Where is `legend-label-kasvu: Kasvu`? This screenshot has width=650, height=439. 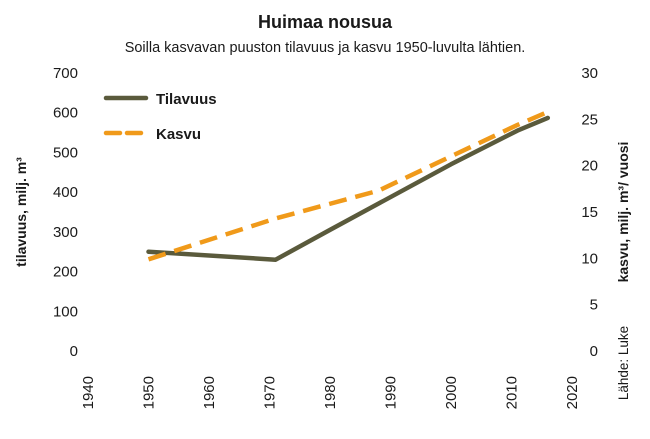 legend-label-kasvu: Kasvu is located at coordinates (178, 134).